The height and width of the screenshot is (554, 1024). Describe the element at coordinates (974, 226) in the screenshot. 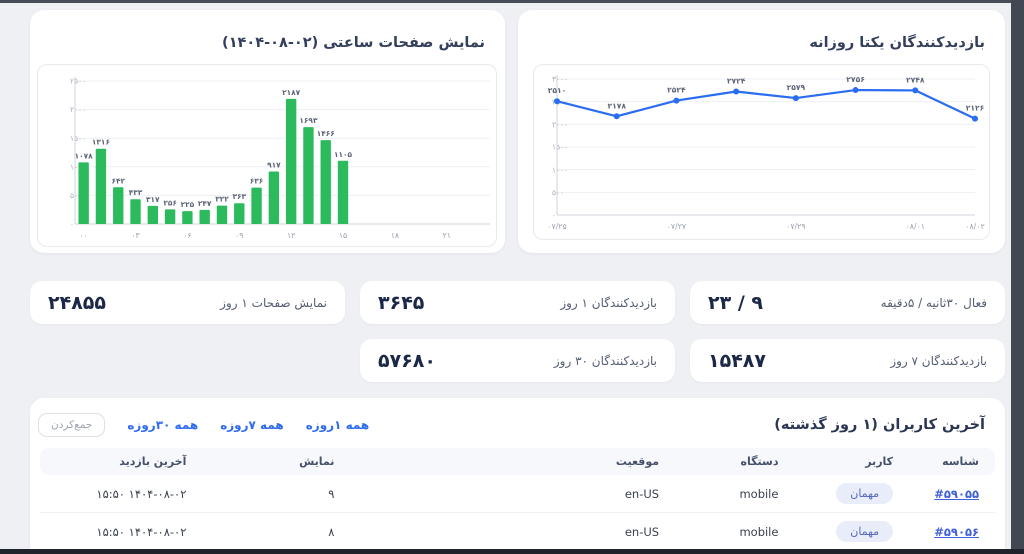

I see `svg-text: ۰۸/۰۲` at that location.